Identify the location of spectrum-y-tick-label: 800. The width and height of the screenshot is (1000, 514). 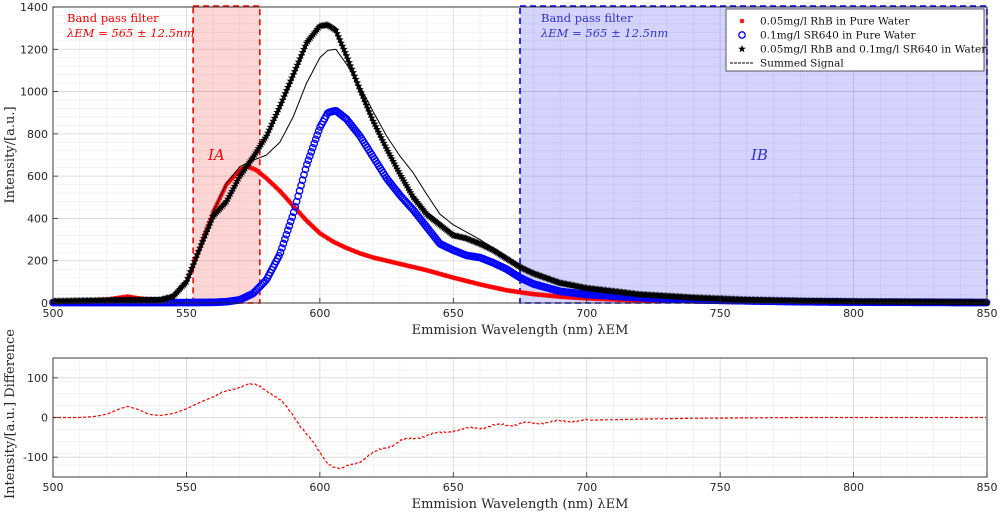
(37, 134).